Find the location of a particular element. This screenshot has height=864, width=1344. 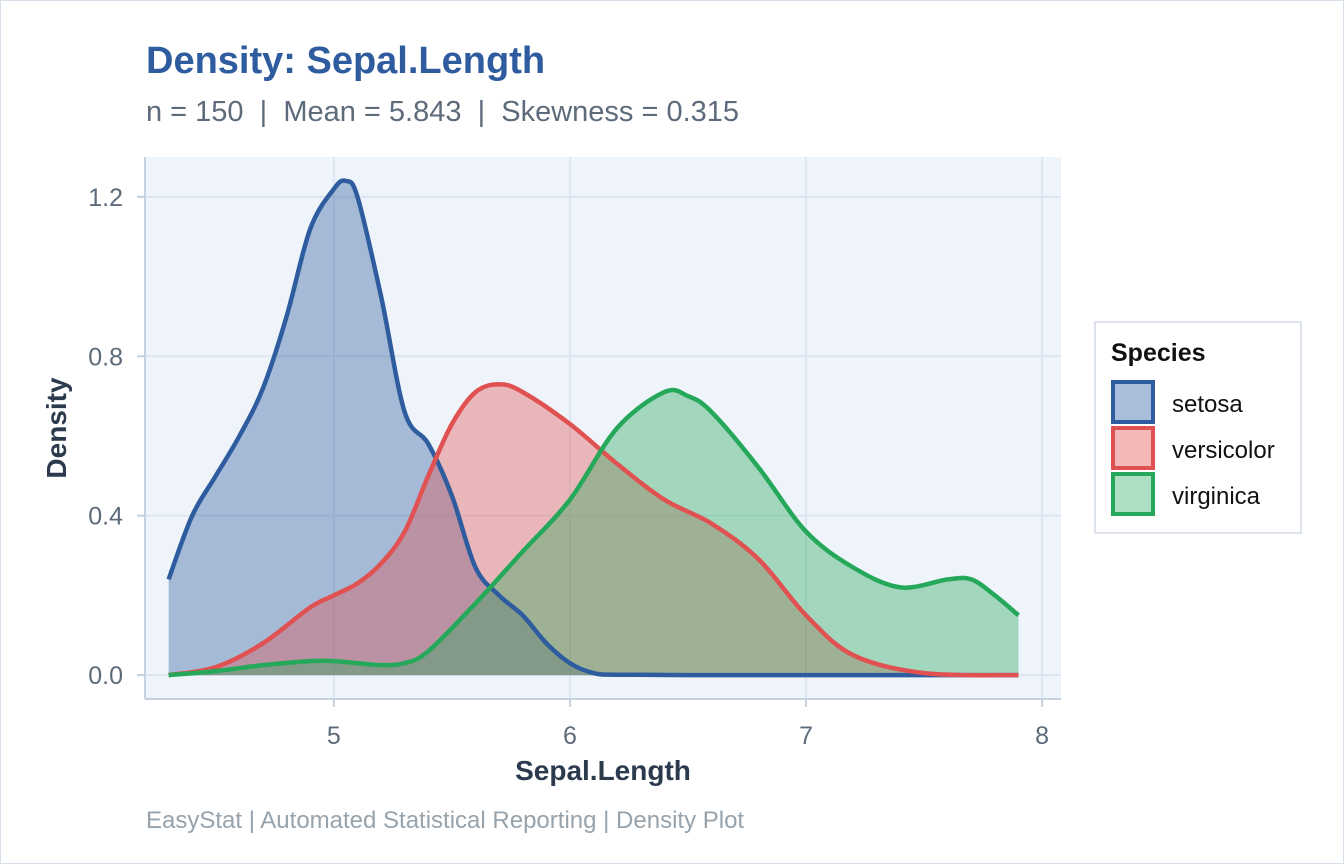

legend-key-virginica is located at coordinates (1133, 494).